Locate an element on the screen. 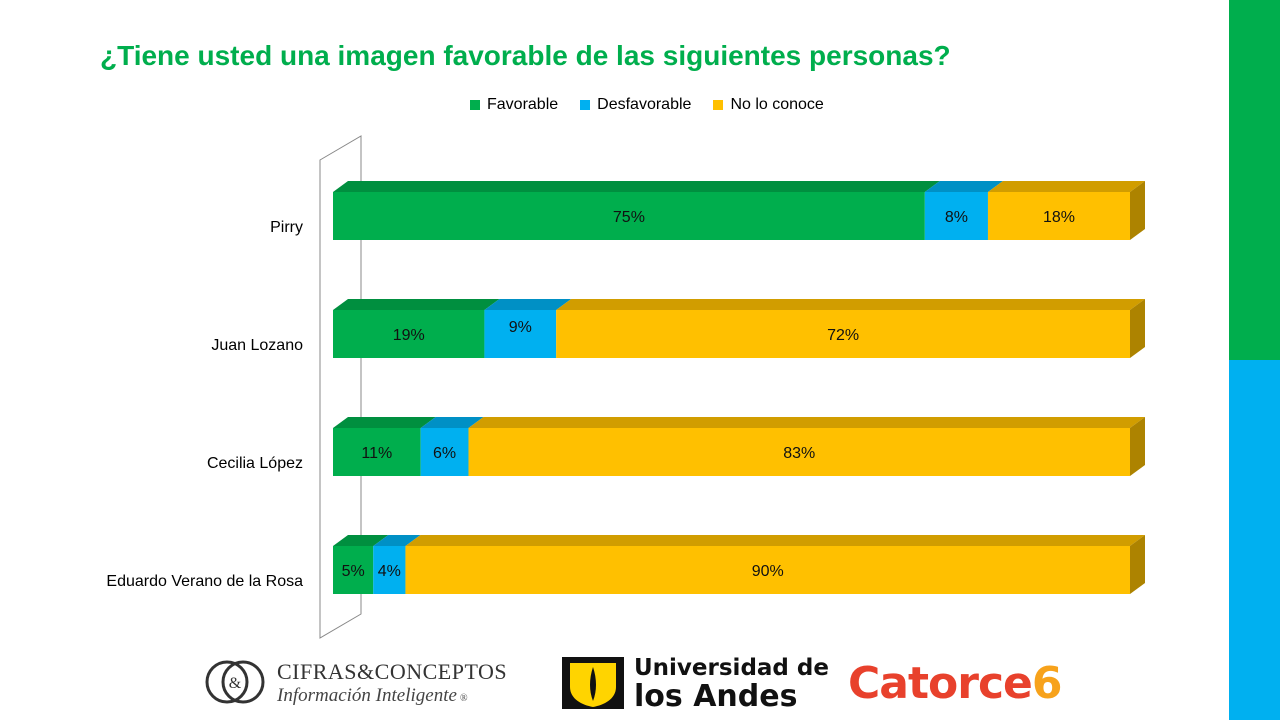 Image resolution: width=1280 pixels, height=720 pixels. data-label-favorable-1: 19% is located at coordinates (409, 335).